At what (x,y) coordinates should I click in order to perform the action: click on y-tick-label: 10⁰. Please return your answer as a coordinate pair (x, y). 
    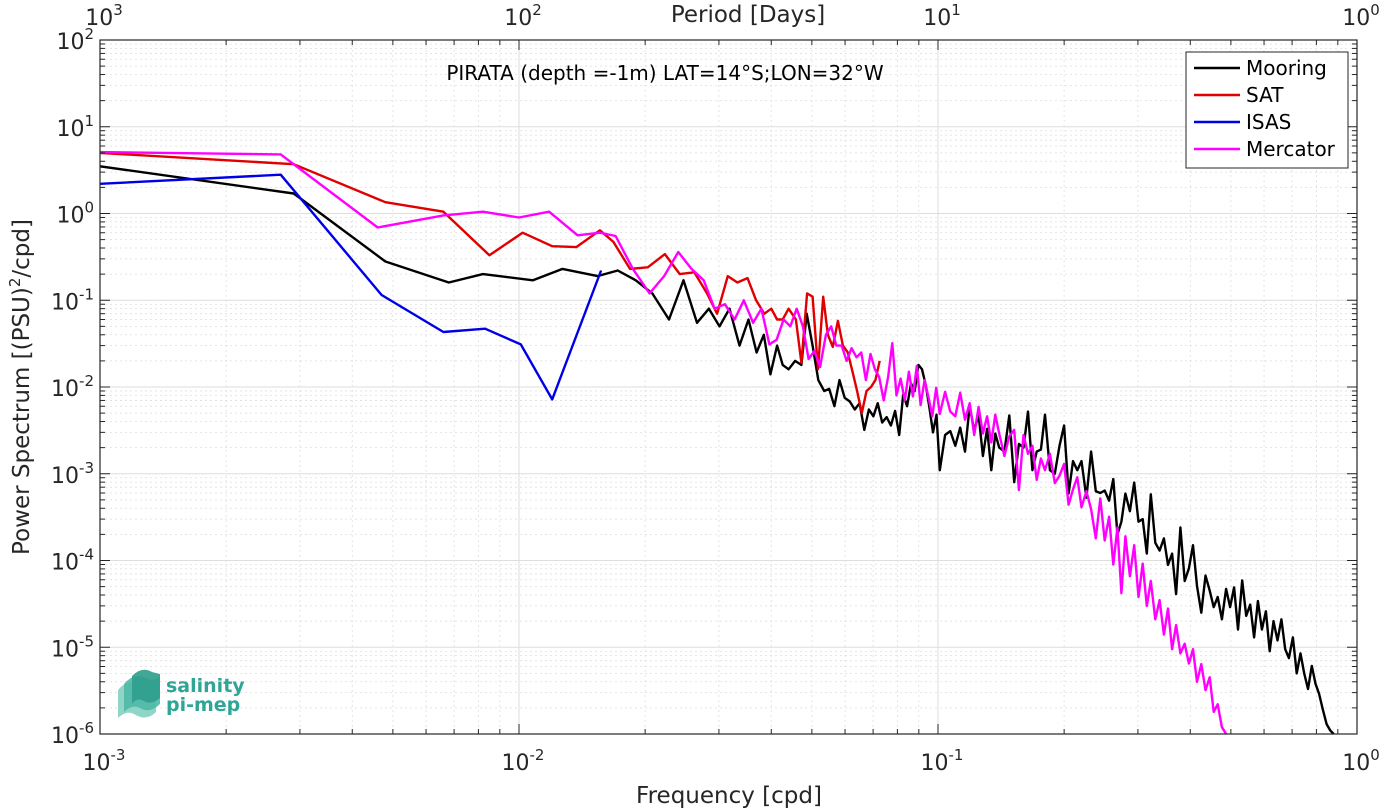
    Looking at the image, I should click on (75, 214).